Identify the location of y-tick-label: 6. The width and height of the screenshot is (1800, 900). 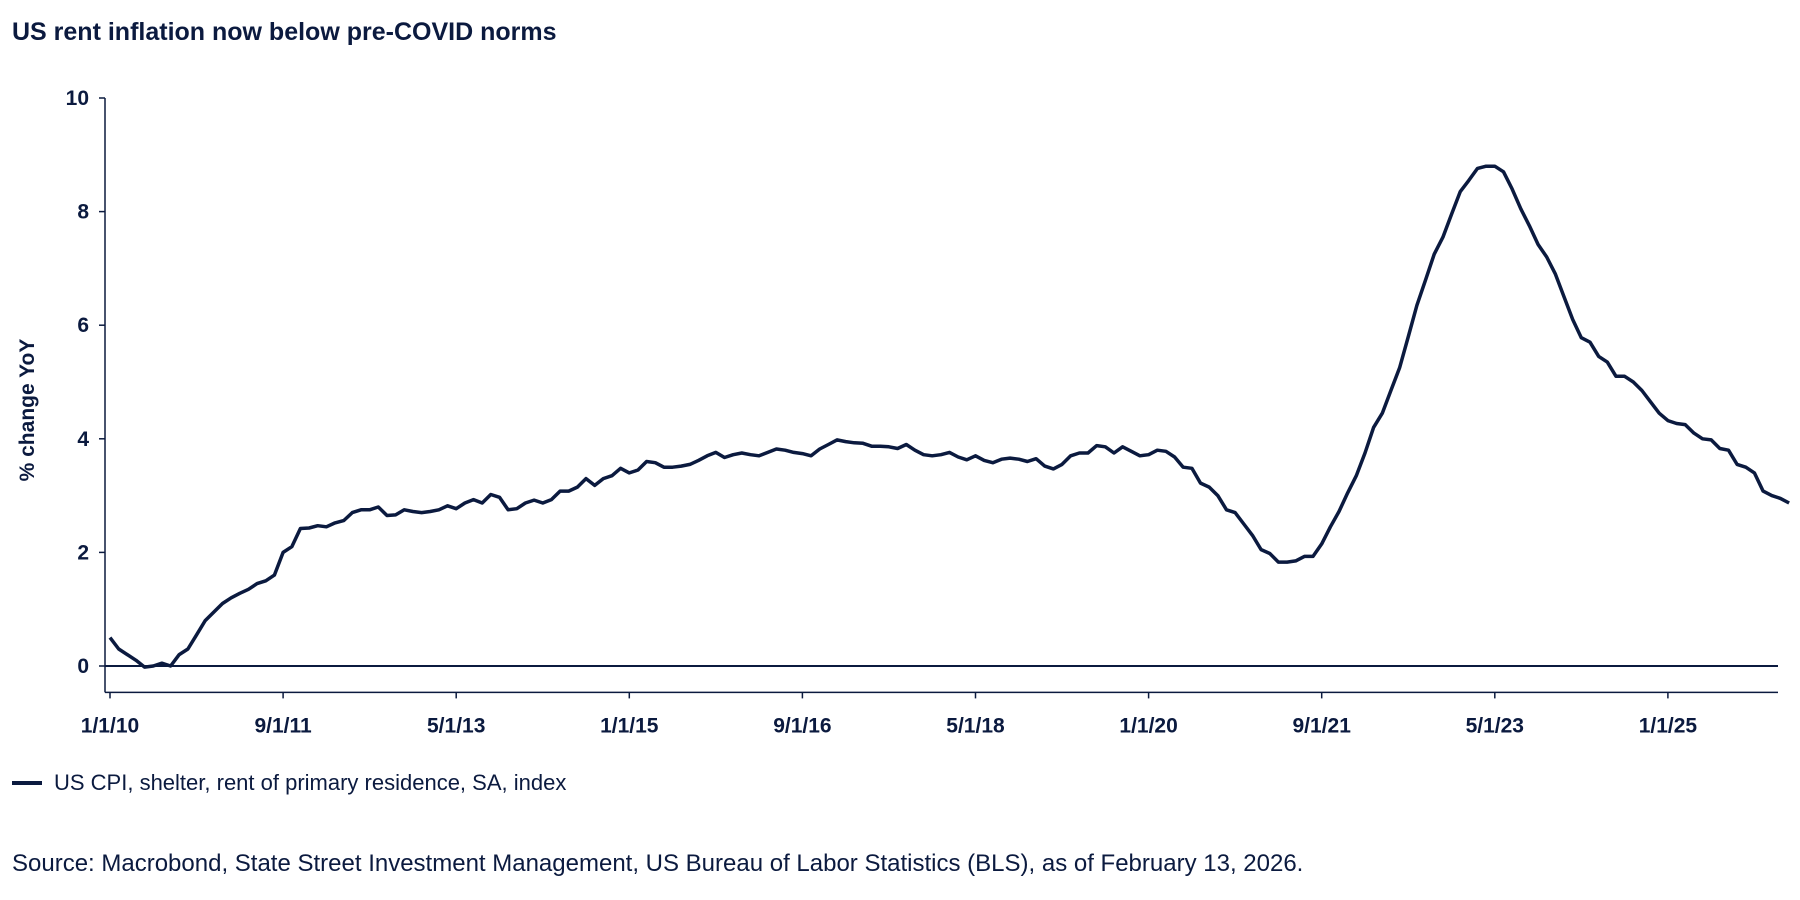
(83, 325).